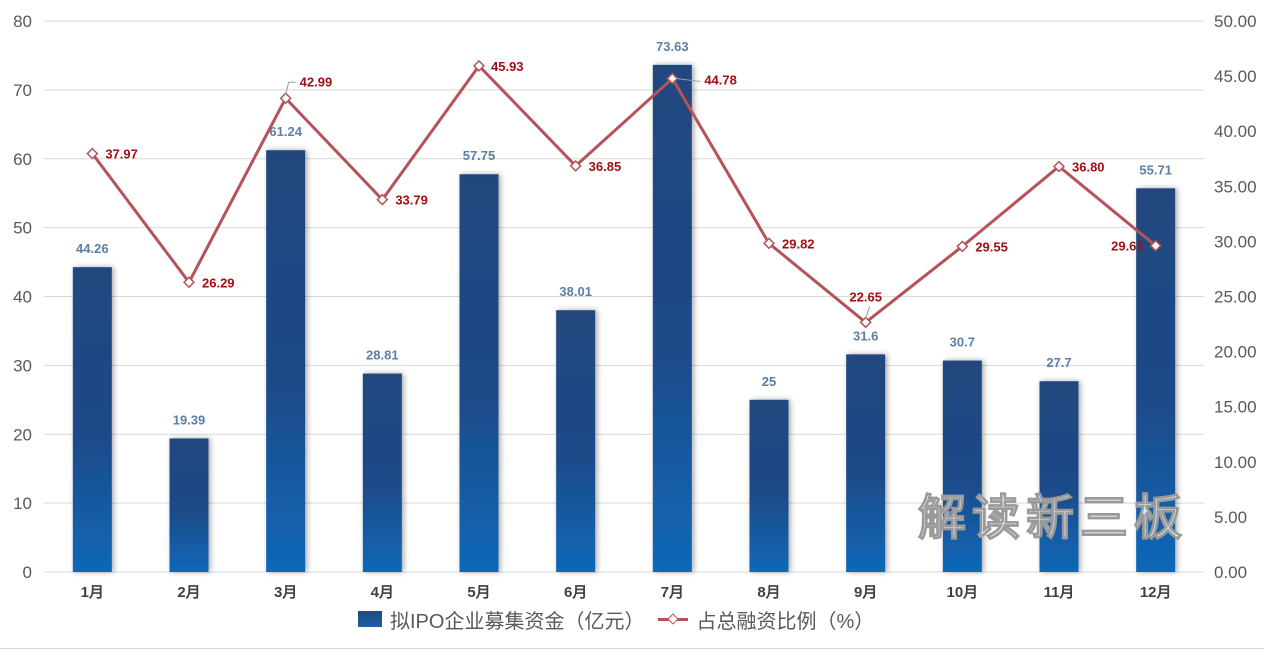 The width and height of the screenshot is (1264, 652). Describe the element at coordinates (865, 335) in the screenshot. I see `bar-value-label: 31.6` at that location.